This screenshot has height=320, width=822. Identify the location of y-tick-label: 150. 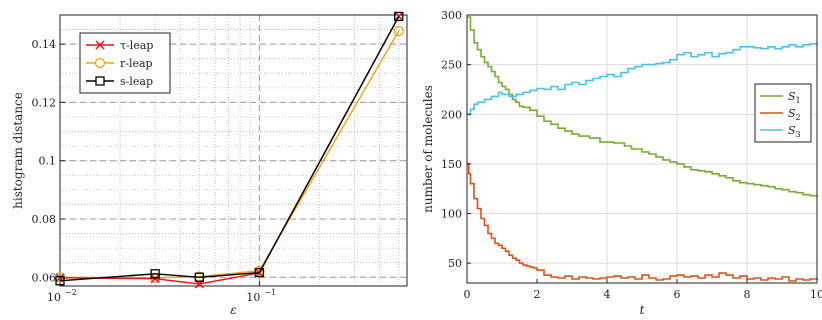
(451, 164).